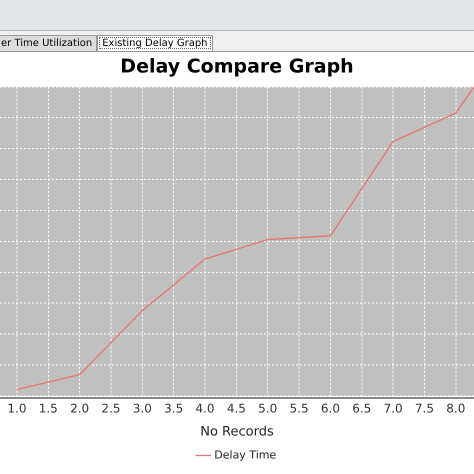 The height and width of the screenshot is (474, 474). Describe the element at coordinates (268, 408) in the screenshot. I see `x-tick-label: 5.0` at that location.